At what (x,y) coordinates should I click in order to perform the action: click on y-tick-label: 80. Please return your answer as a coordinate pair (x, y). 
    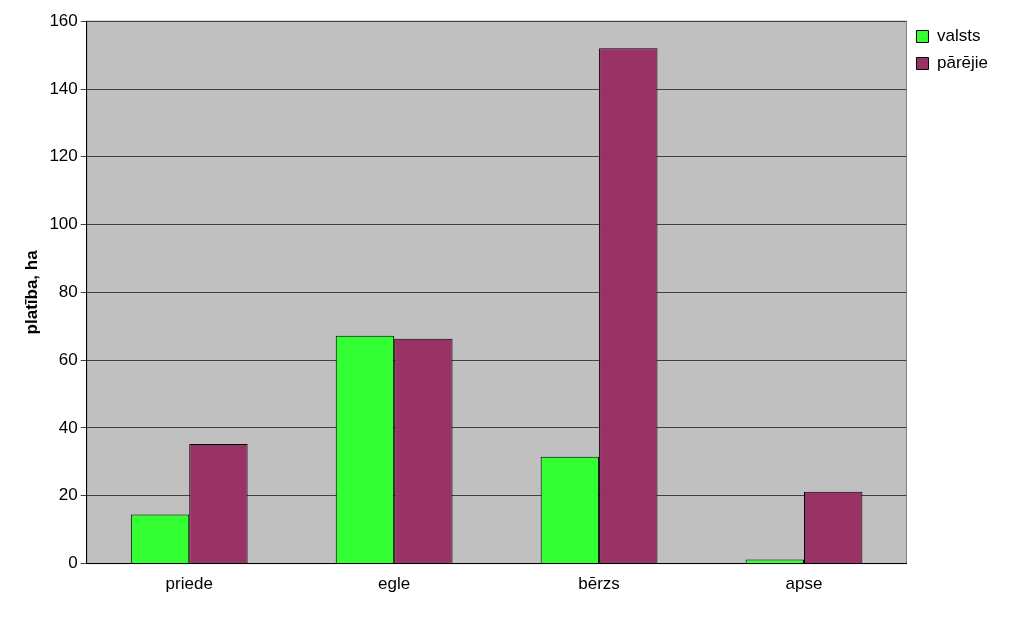
    Looking at the image, I should click on (68, 292).